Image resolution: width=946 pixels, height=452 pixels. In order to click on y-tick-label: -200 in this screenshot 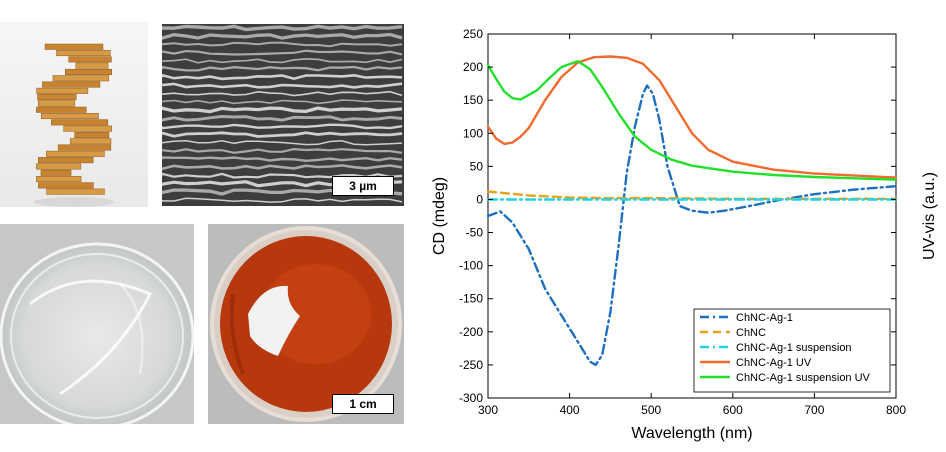, I will do `click(471, 332)`.